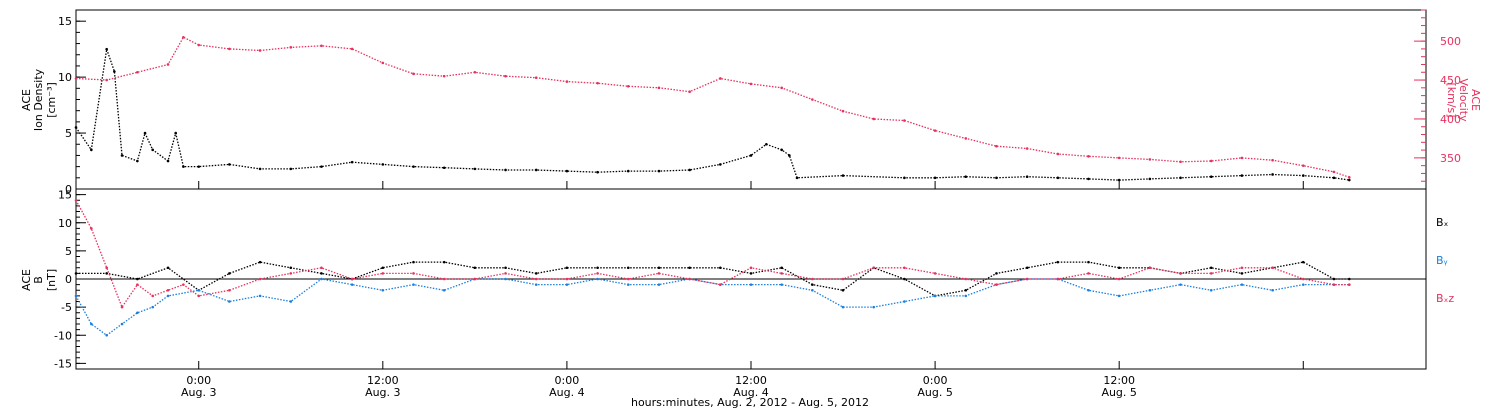 This screenshot has height=414, width=1500. I want to click on top-y2label-line1: ACE, so click(1475, 100).